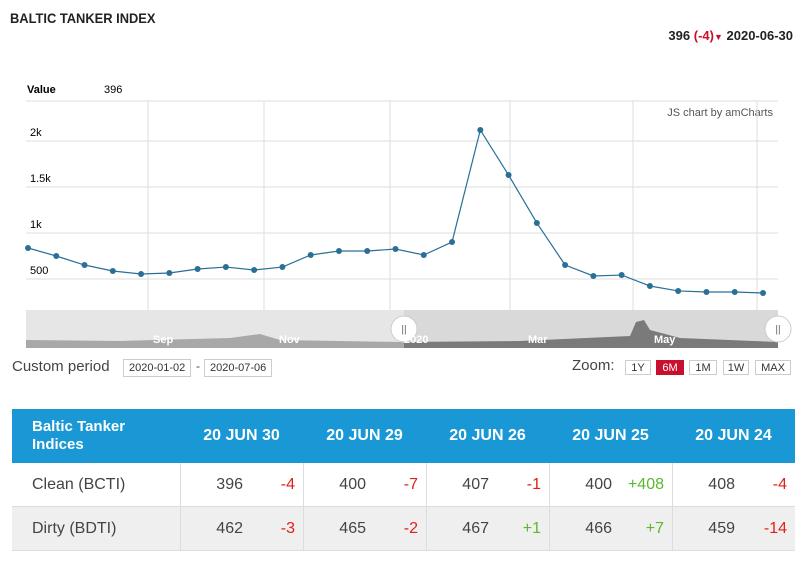 Image resolution: width=803 pixels, height=563 pixels. Describe the element at coordinates (290, 340) in the screenshot. I see `navigator-label: Nov` at that location.